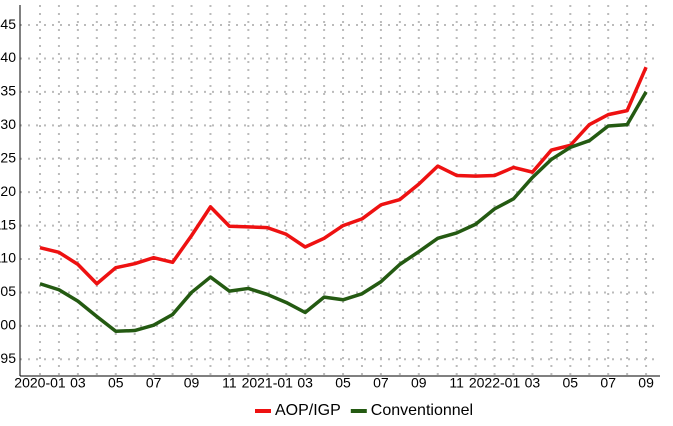  I want to click on y-tick-label: 105, so click(8, 291).